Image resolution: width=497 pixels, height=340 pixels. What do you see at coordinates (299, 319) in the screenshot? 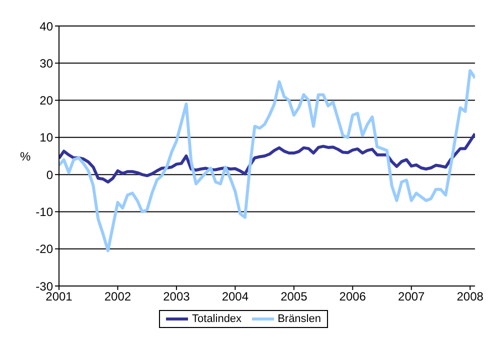
I see `legend-label: Bränslen` at bounding box center [299, 319].